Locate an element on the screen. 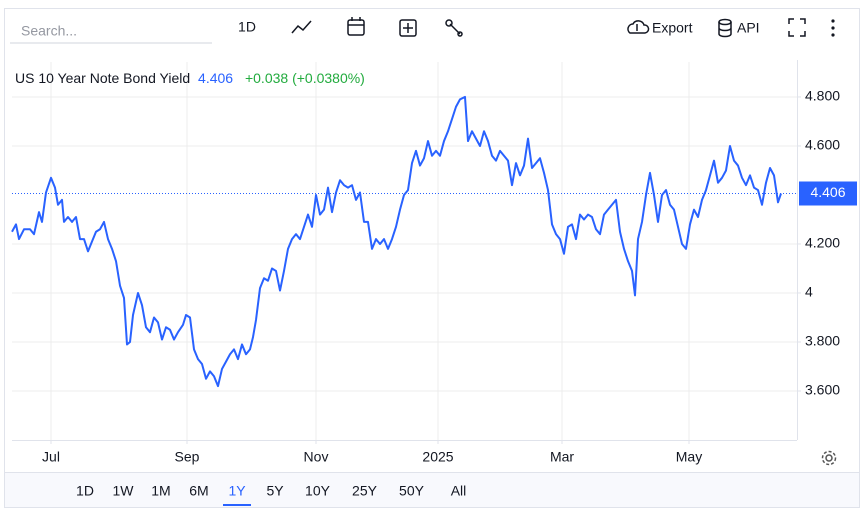 The width and height of the screenshot is (865, 517). x-tick-label: 2025 is located at coordinates (437, 457).